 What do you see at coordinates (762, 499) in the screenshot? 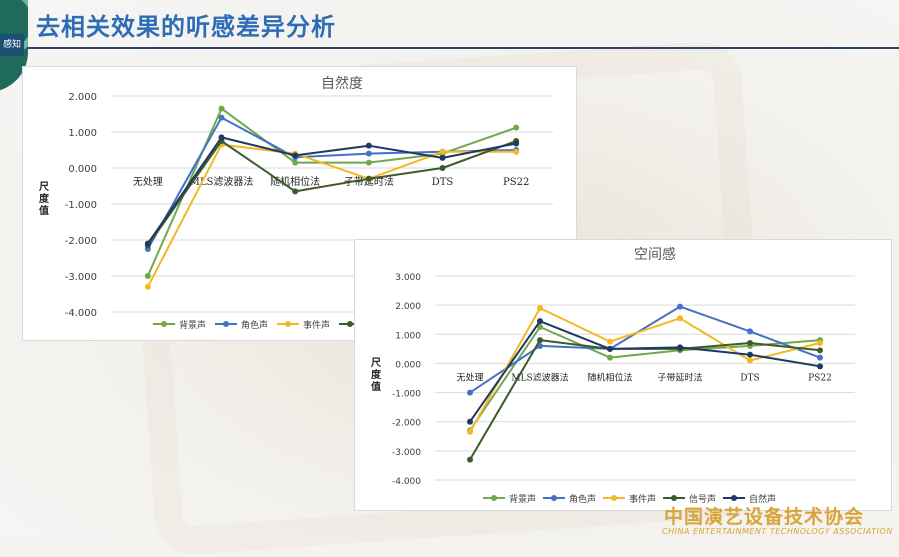
I see `legend-label: 自然声` at bounding box center [762, 499].